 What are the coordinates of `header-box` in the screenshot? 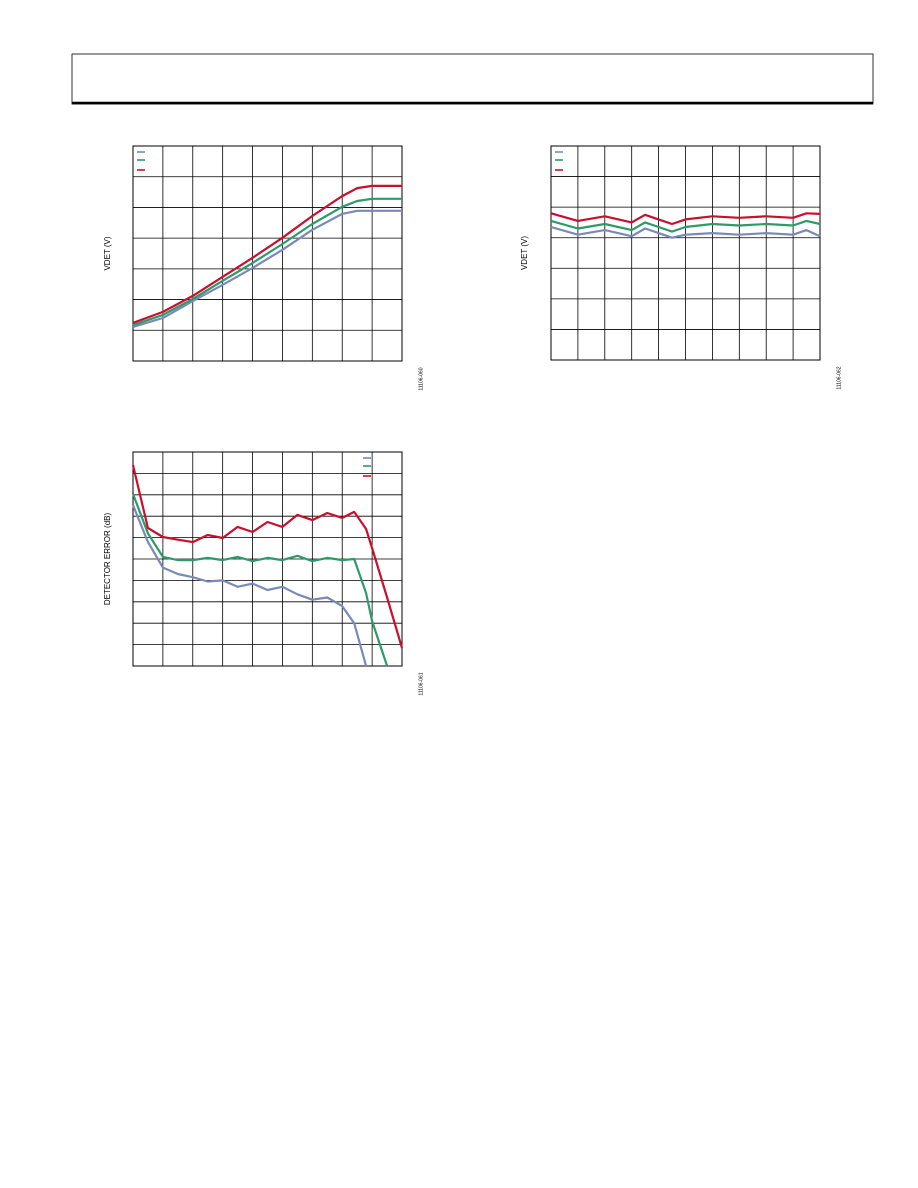 It's located at (472, 79).